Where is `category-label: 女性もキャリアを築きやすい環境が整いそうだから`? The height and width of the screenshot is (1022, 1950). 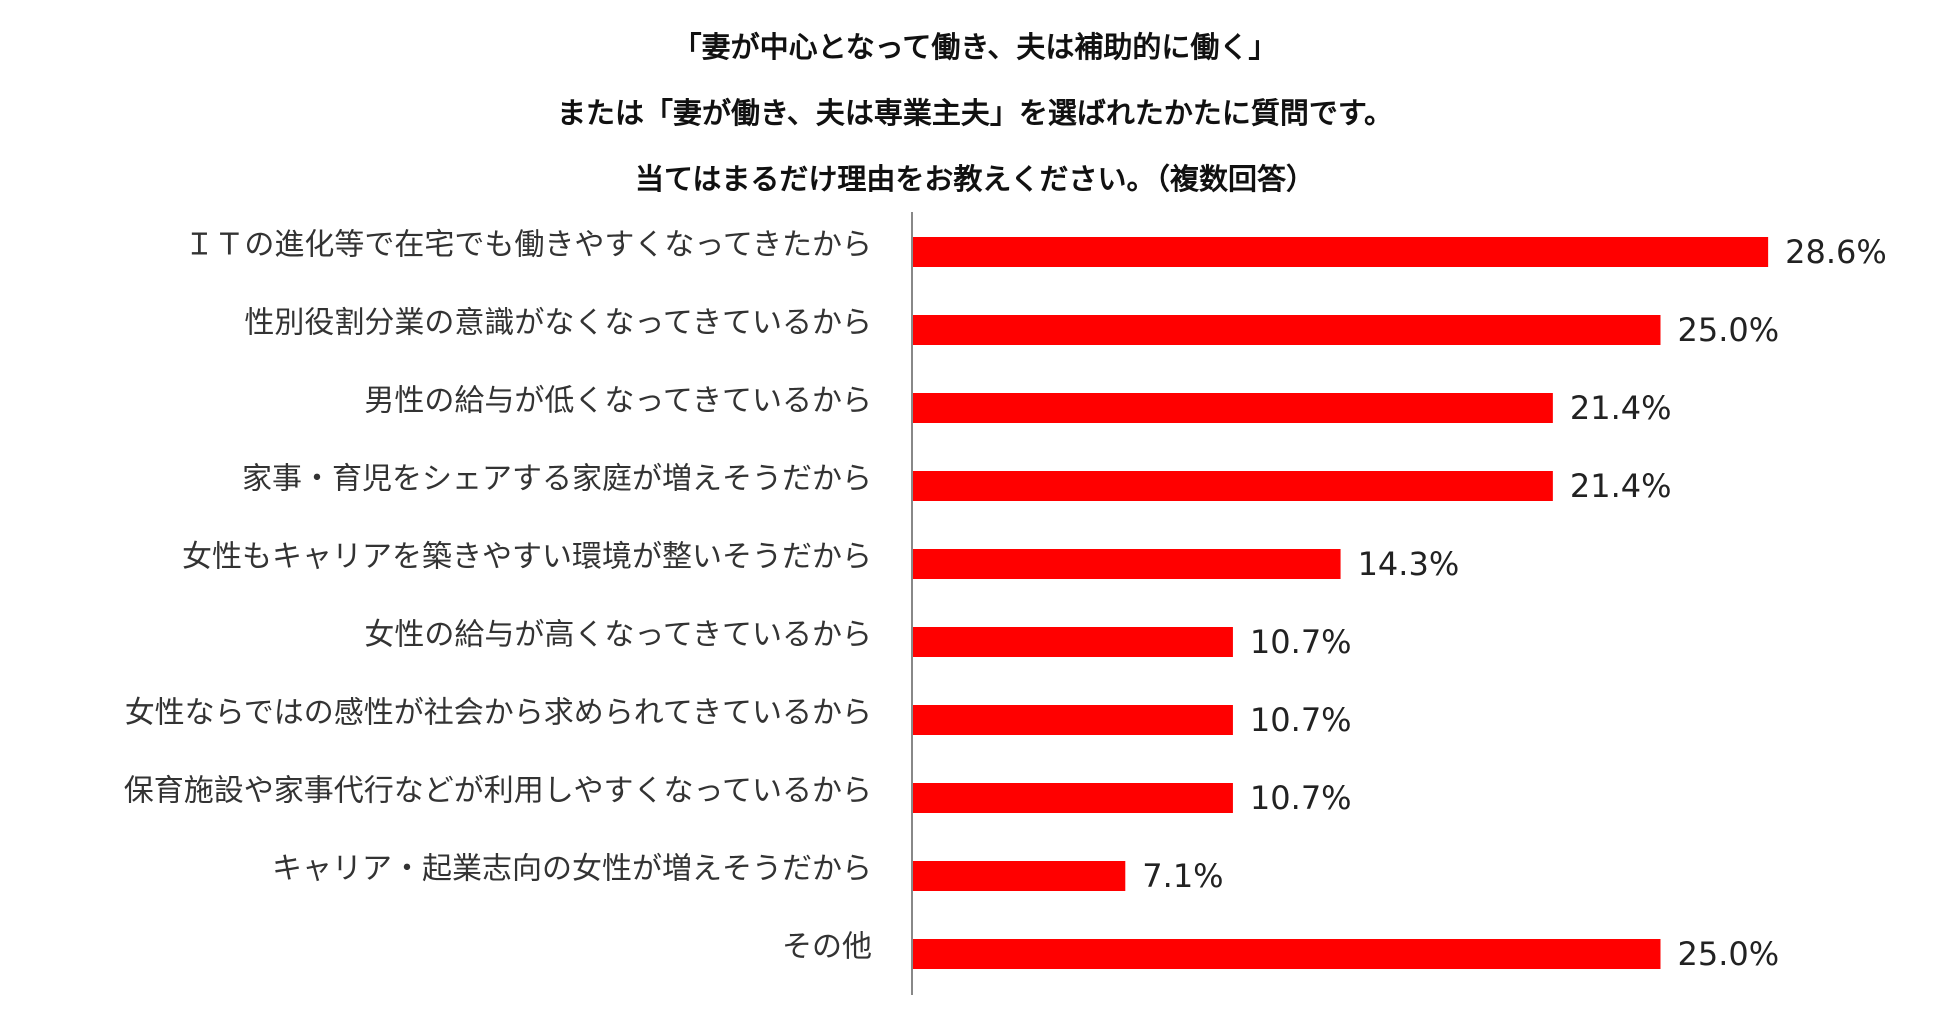 category-label: 女性もキャリアを築きやすい環境が整いそうだから is located at coordinates (527, 557).